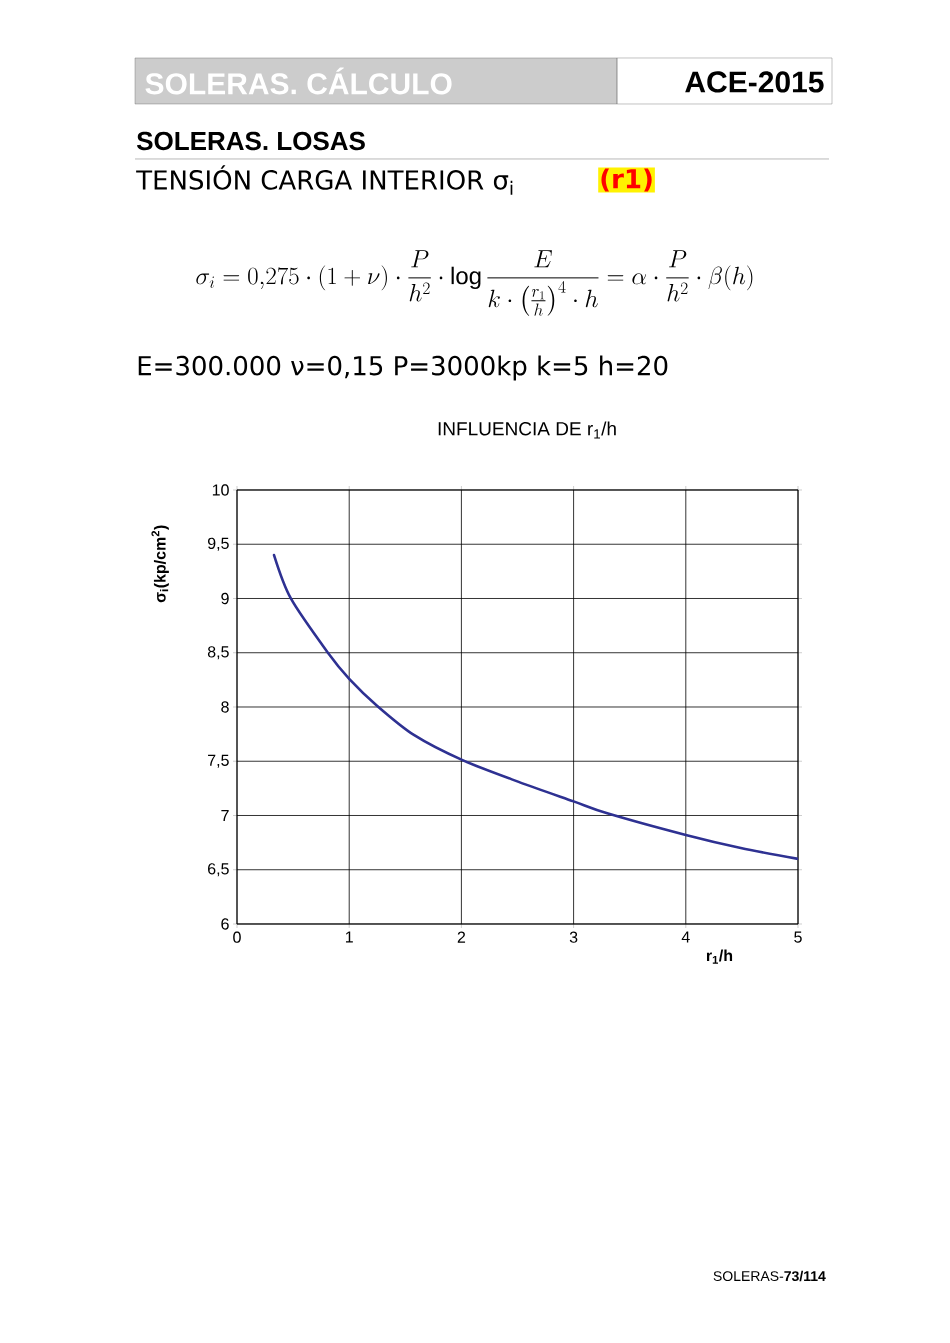 The height and width of the screenshot is (1343, 950). I want to click on y-tick-label: 7,5, so click(218, 761).